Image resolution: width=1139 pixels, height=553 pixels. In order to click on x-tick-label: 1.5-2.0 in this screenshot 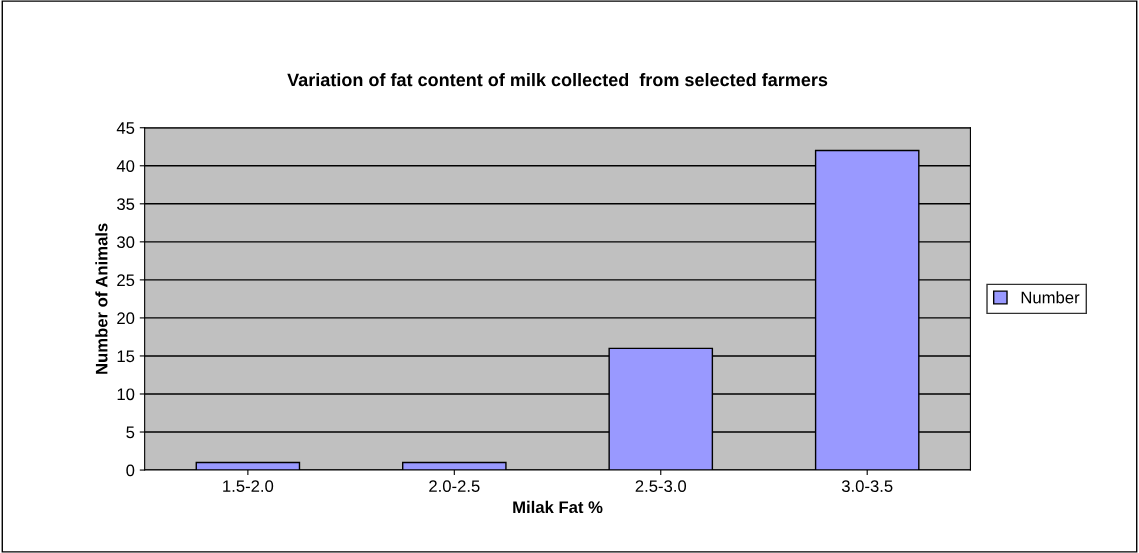, I will do `click(248, 486)`.